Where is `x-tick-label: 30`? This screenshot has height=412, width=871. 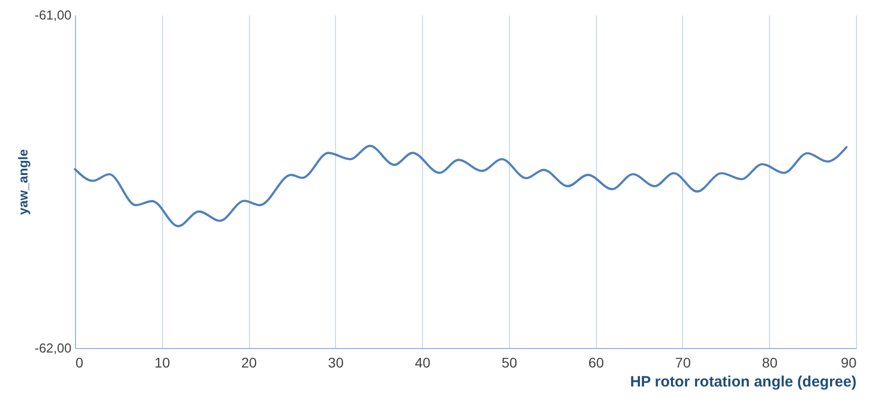 x-tick-label: 30 is located at coordinates (336, 362).